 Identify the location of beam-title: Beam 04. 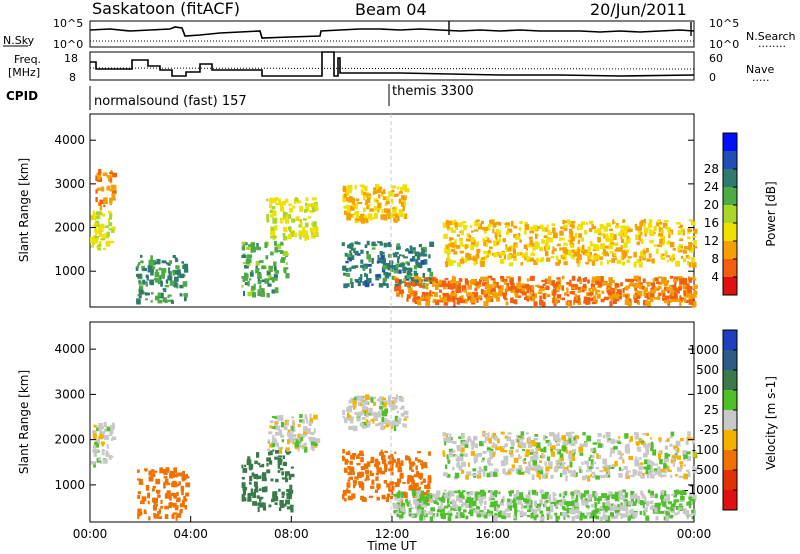
(391, 9).